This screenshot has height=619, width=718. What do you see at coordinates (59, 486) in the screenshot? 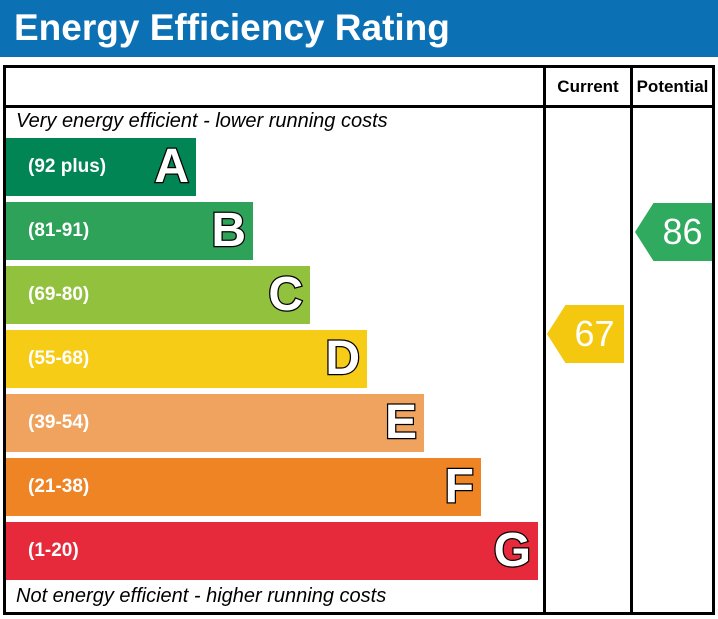
I see `band-range-label: (21-38)` at bounding box center [59, 486].